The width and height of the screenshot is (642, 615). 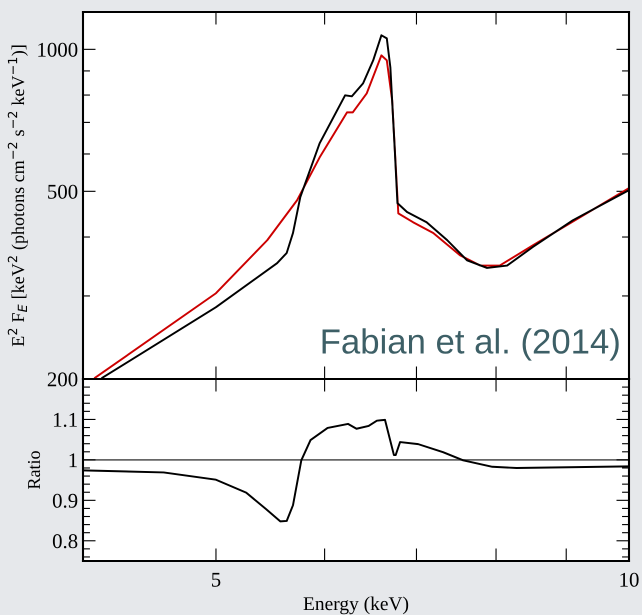 I want to click on y-tick-label: 1000, so click(x=58, y=49).